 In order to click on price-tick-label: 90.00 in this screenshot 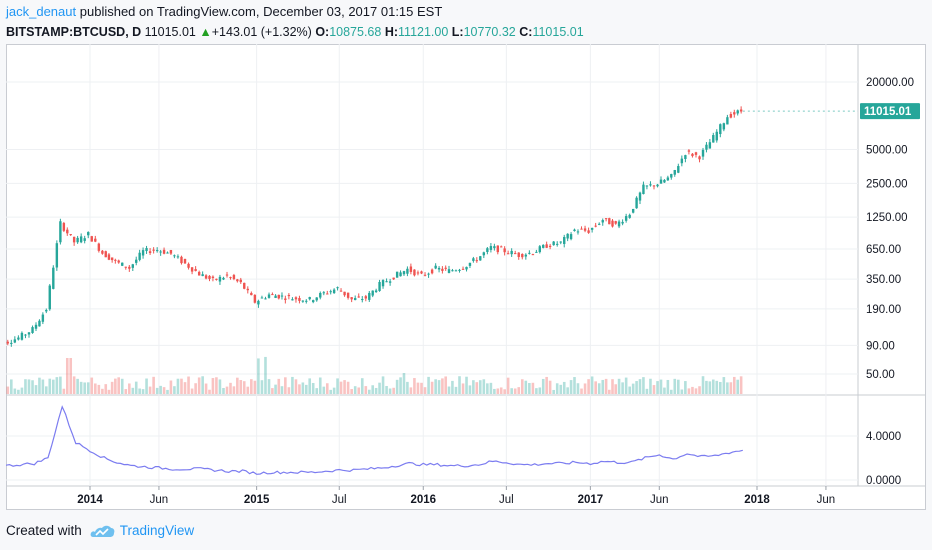, I will do `click(880, 346)`.